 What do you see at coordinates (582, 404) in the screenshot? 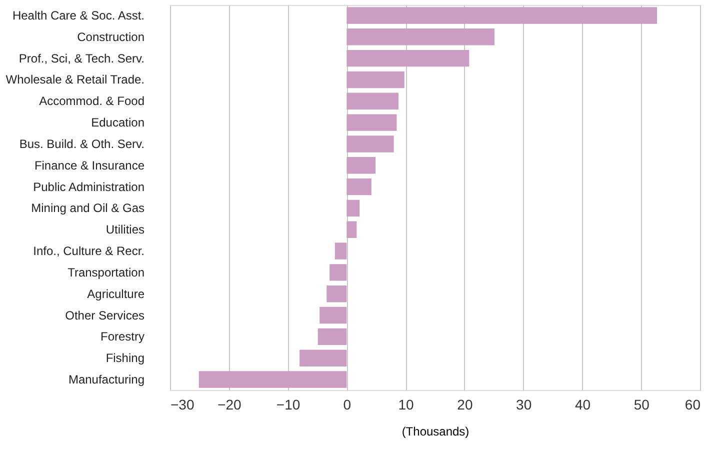
I see `x-tick-label: 40` at bounding box center [582, 404].